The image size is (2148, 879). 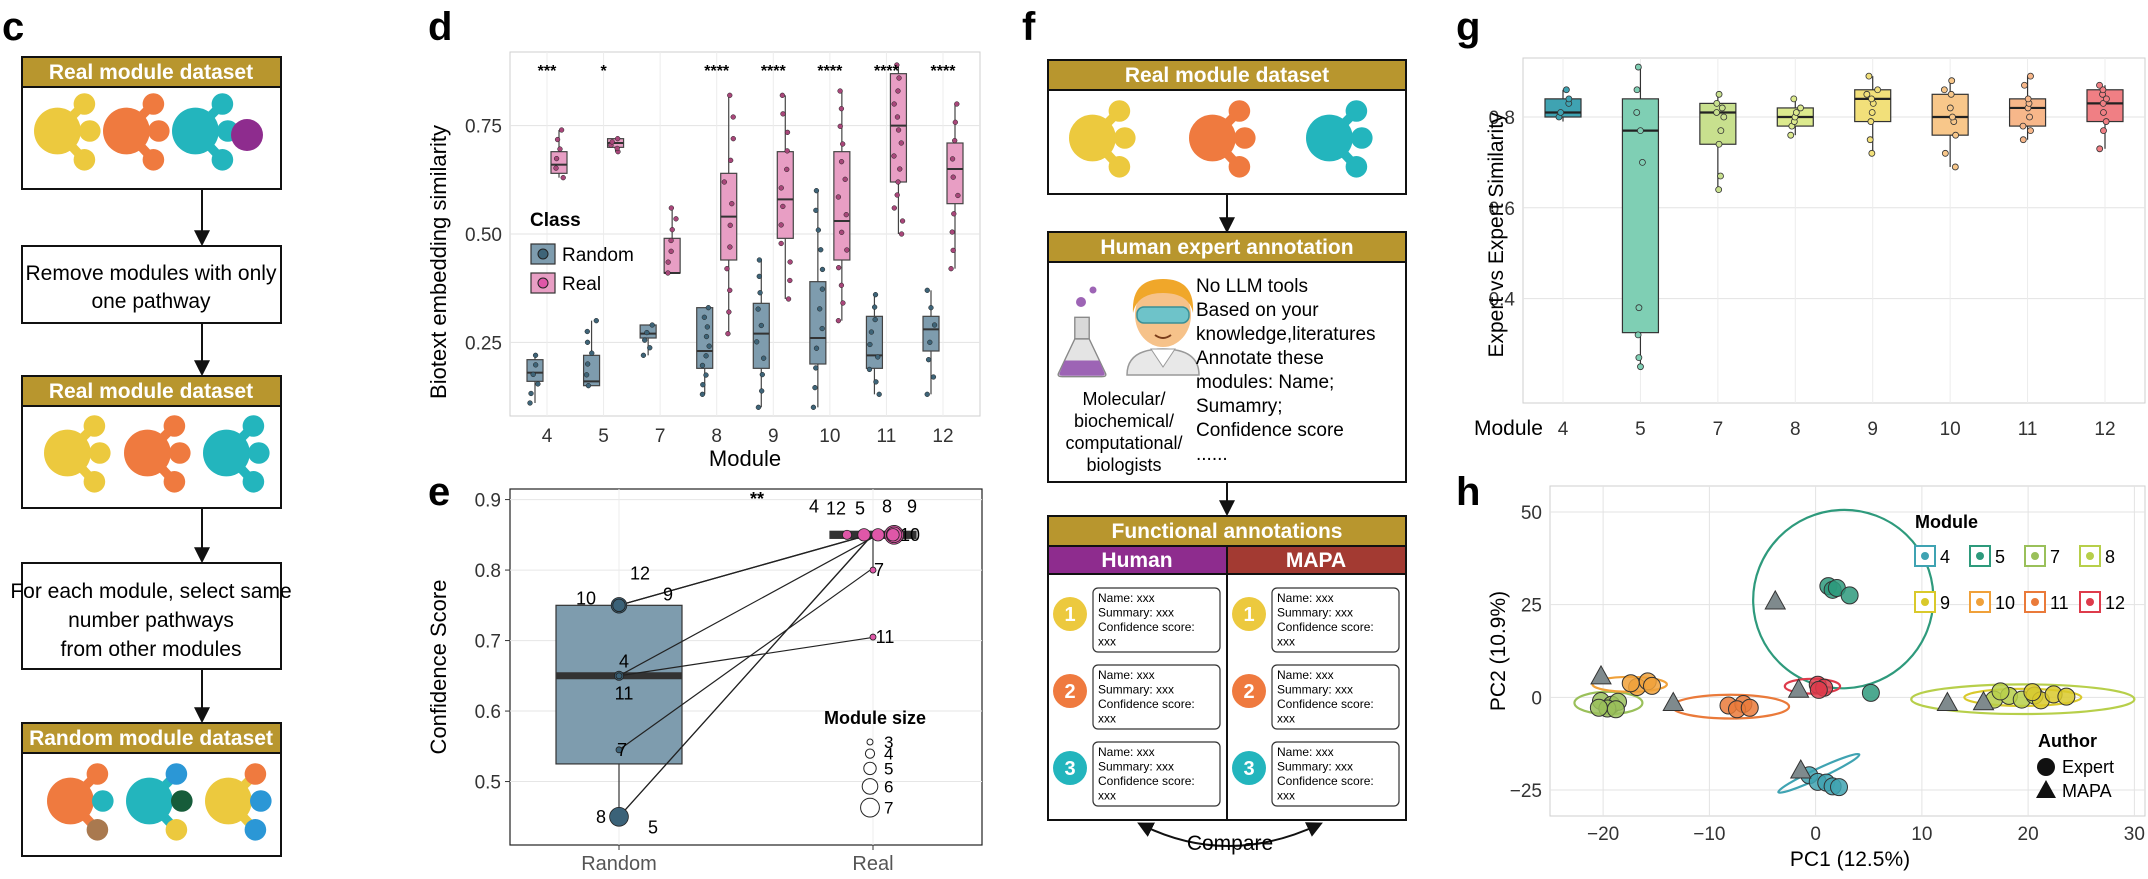 What do you see at coordinates (1315, 690) in the screenshot?
I see `annotation-card-line: Summary: xxx` at bounding box center [1315, 690].